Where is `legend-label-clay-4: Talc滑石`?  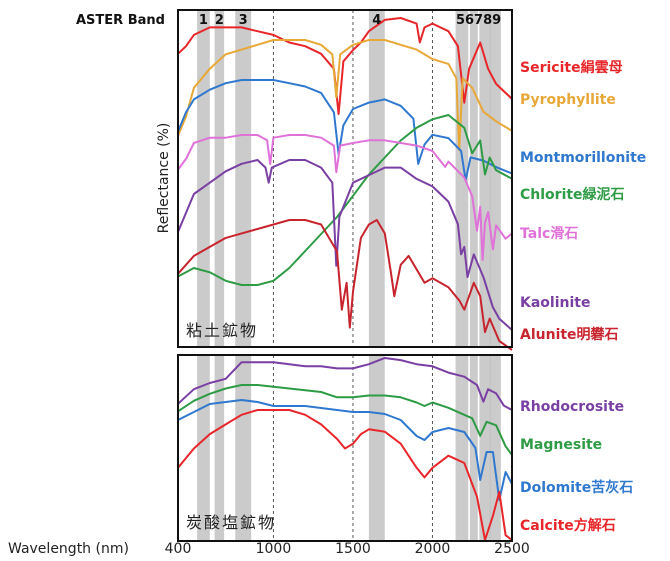 legend-label-clay-4: Talc滑石 is located at coordinates (549, 233).